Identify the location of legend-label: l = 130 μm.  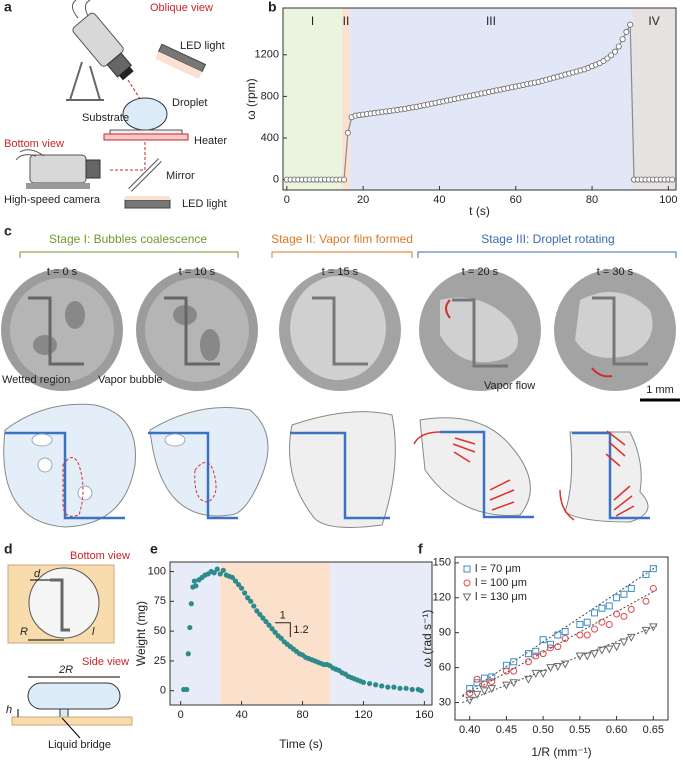
(501, 597).